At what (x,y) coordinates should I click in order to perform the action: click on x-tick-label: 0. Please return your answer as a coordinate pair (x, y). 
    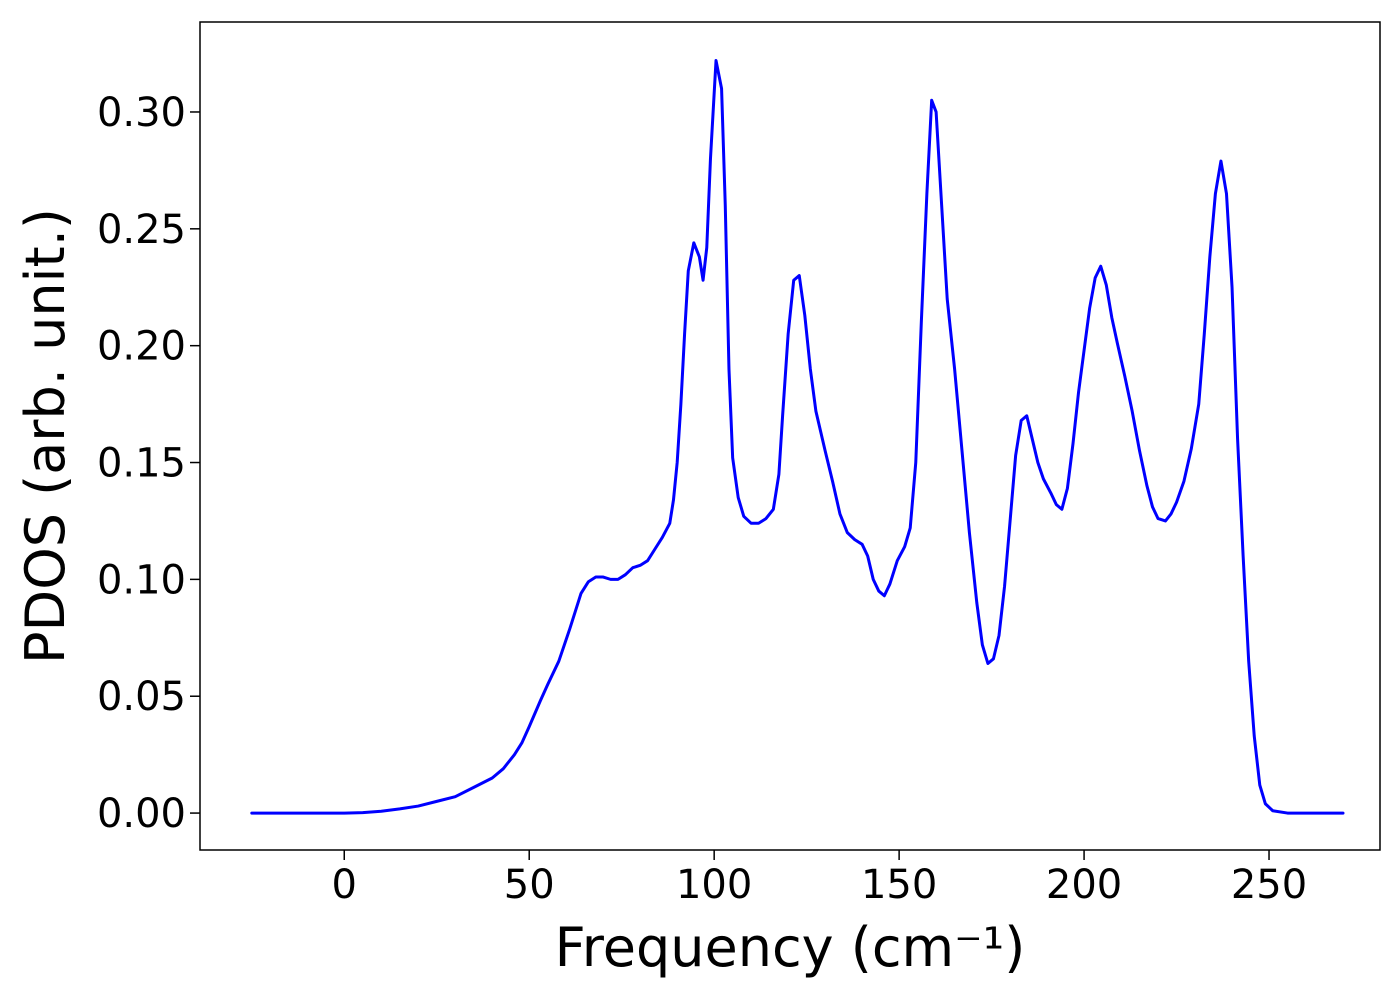
    Looking at the image, I should click on (344, 885).